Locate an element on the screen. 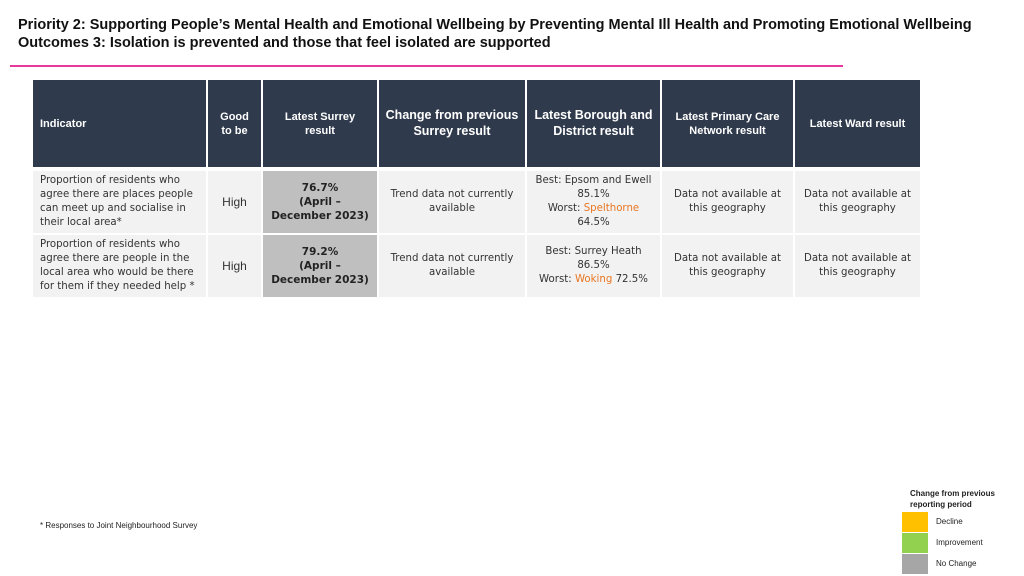 The height and width of the screenshot is (576, 1024). header-latest-surrey: Latest Surrey result is located at coordinates (321, 123).